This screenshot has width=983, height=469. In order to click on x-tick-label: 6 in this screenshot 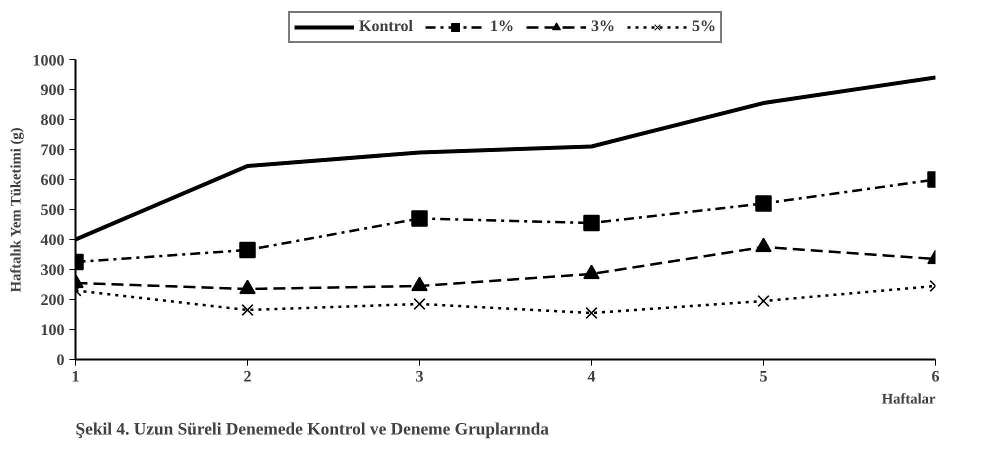, I will do `click(936, 377)`.